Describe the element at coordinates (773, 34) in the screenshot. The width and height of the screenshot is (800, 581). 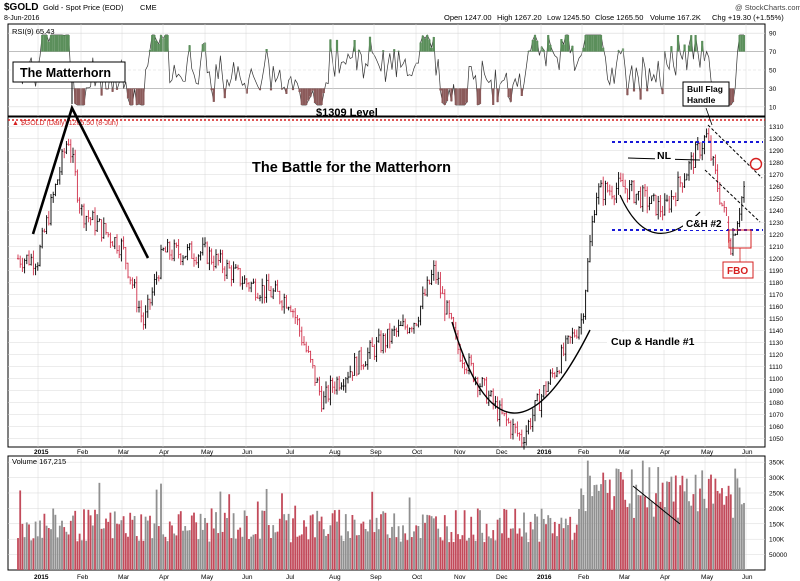
I see `rsi-tick-label: 90` at that location.